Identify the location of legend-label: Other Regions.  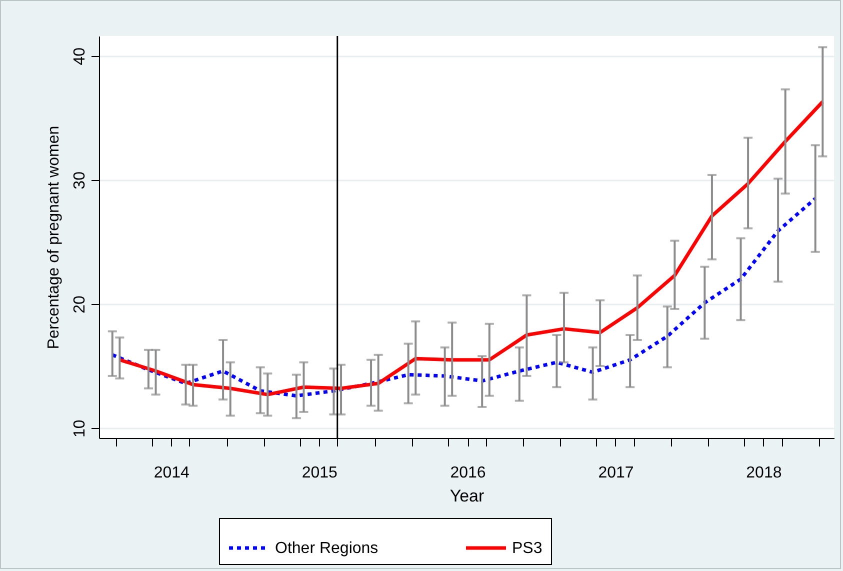
(326, 548).